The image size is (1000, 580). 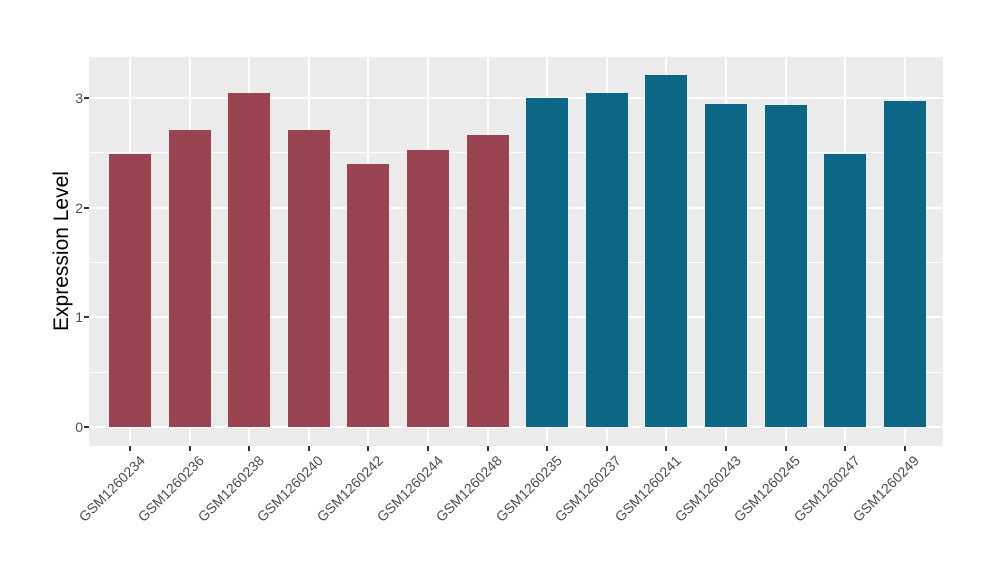 I want to click on bar-GSM1260243, so click(x=726, y=266).